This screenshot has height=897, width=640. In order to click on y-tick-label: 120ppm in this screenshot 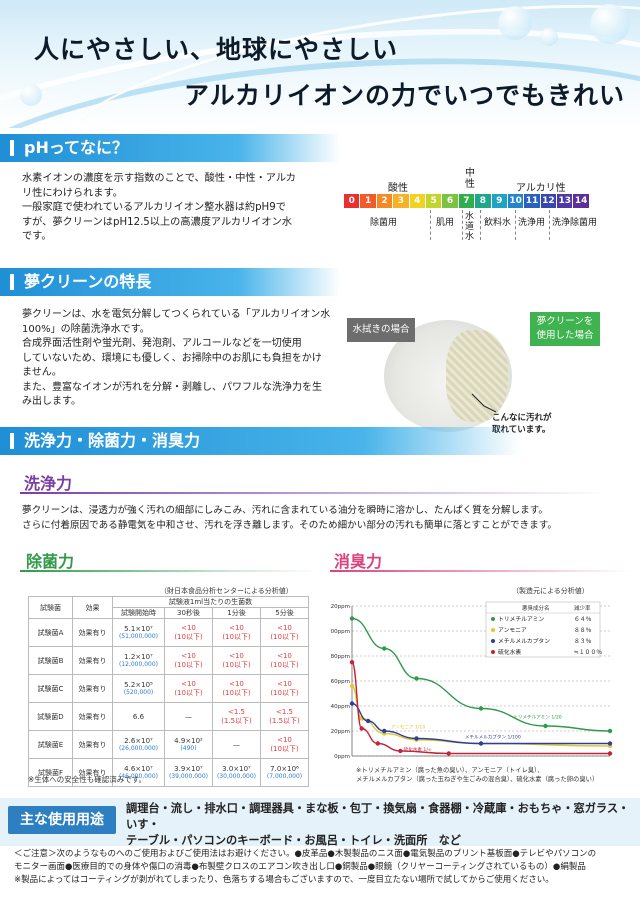, I will do `click(340, 607)`.